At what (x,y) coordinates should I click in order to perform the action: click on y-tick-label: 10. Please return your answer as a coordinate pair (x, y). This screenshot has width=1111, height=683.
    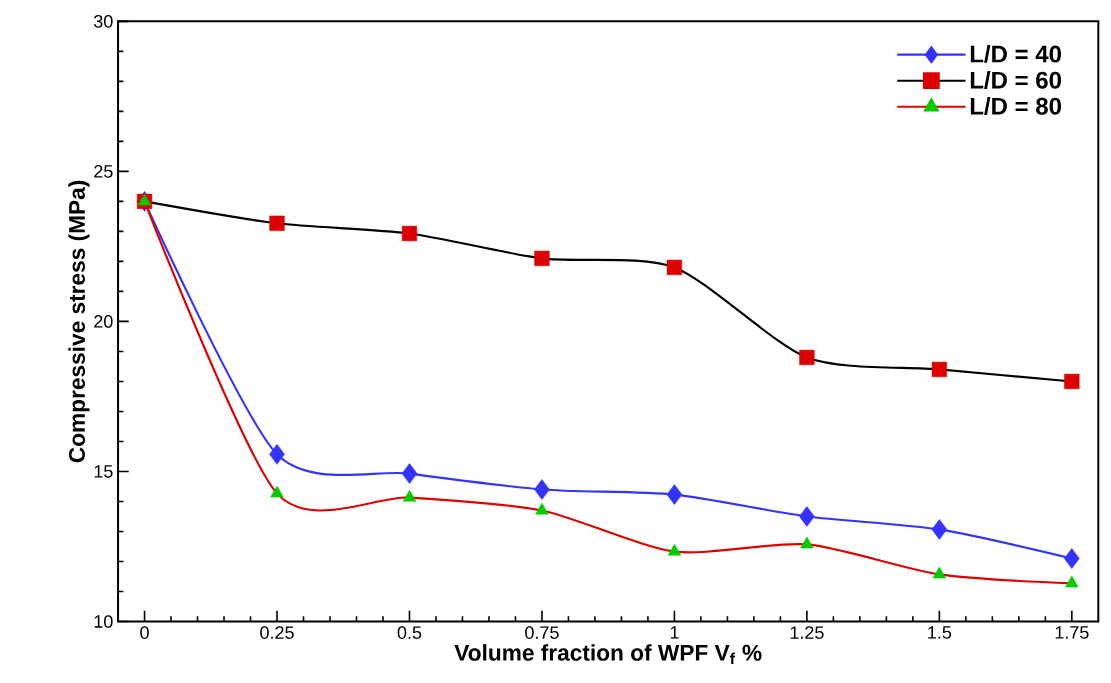
    Looking at the image, I should click on (103, 621).